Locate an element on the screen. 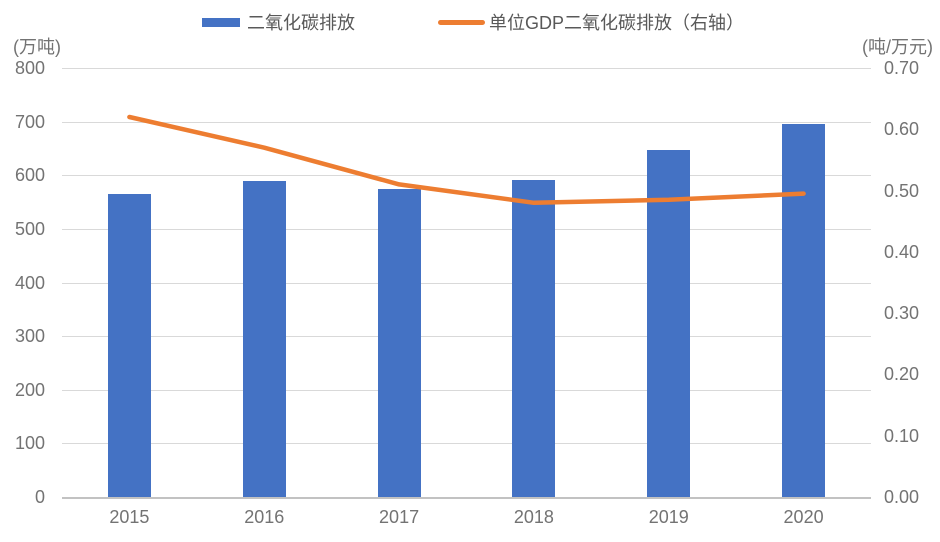 The height and width of the screenshot is (542, 940). right-axis-title: (吨/万元) is located at coordinates (897, 47).